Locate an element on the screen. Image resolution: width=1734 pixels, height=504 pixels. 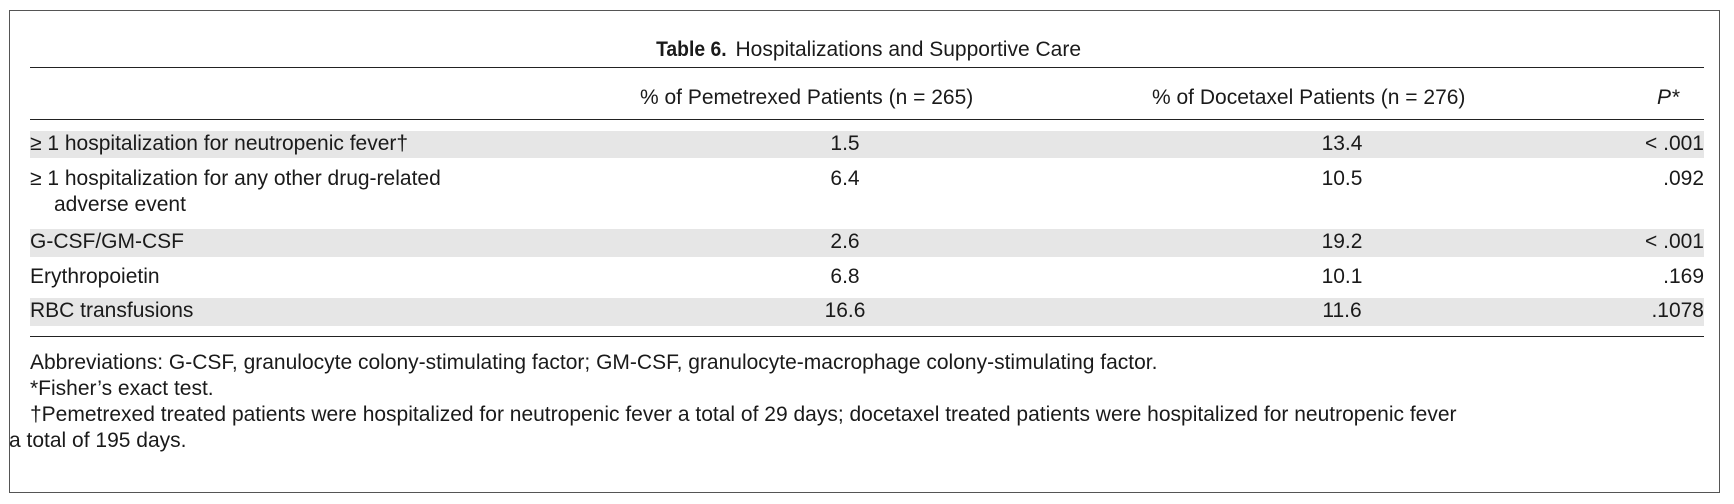
col-header-p-value: P* is located at coordinates (1668, 97).